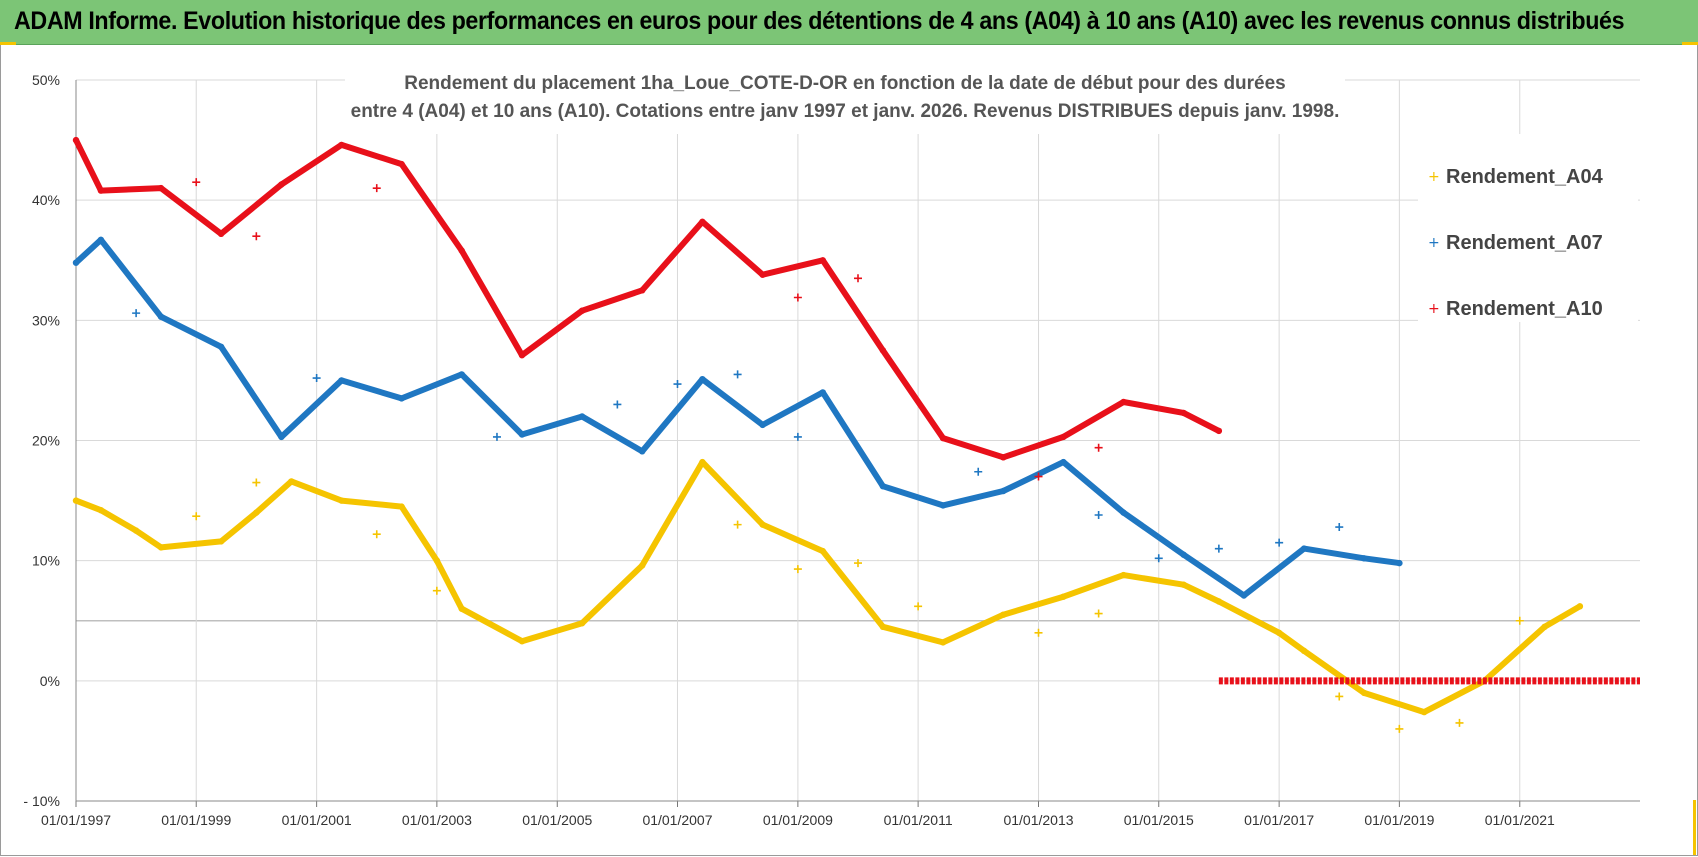 The height and width of the screenshot is (857, 1698). What do you see at coordinates (1525, 177) in the screenshot?
I see `legend-label-a04: Rendement_A04` at bounding box center [1525, 177].